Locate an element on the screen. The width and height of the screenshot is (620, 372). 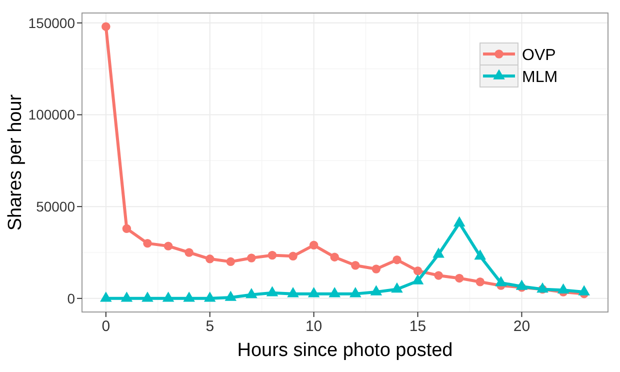
x-tick-label: 5 is located at coordinates (210, 326).